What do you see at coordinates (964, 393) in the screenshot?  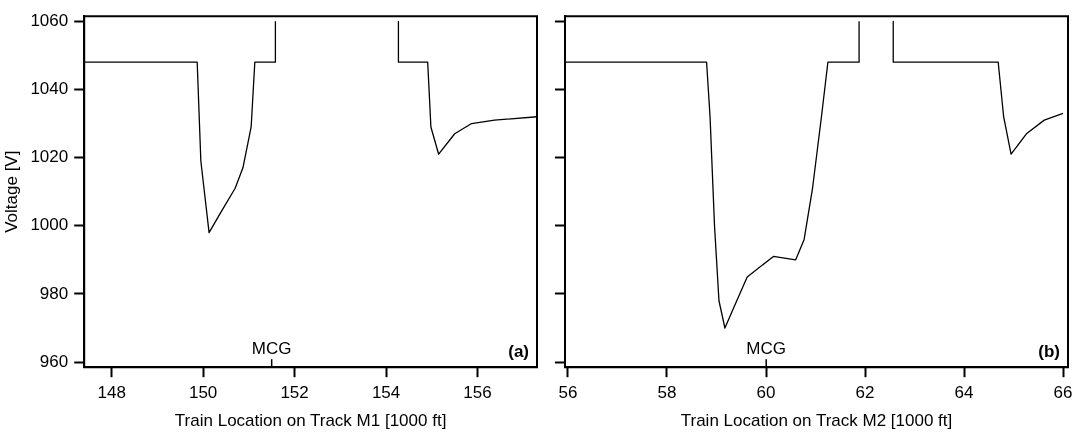 I see `x-tick-label: 64` at bounding box center [964, 393].